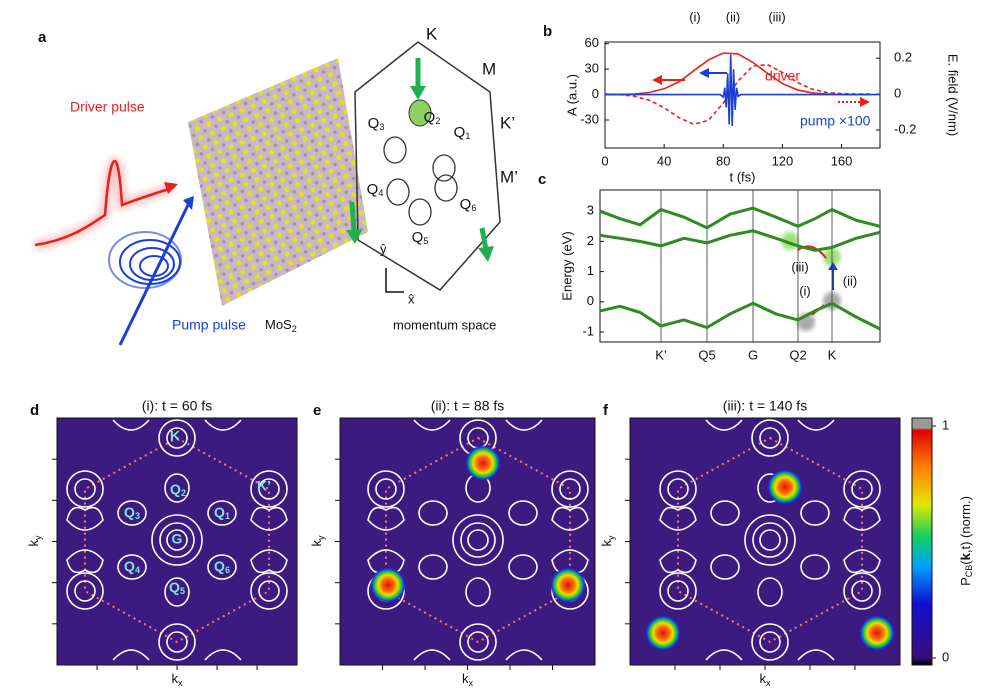 The width and height of the screenshot is (997, 689). I want to click on material-label: MoS2, so click(281, 325).